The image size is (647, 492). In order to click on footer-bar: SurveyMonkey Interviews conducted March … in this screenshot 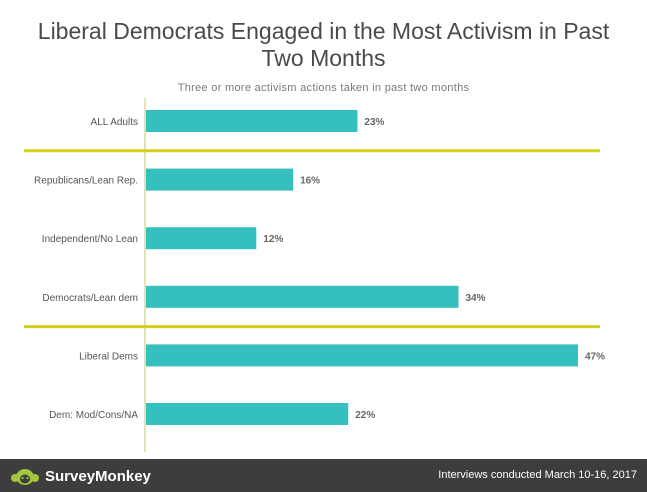, I will do `click(323, 475)`.